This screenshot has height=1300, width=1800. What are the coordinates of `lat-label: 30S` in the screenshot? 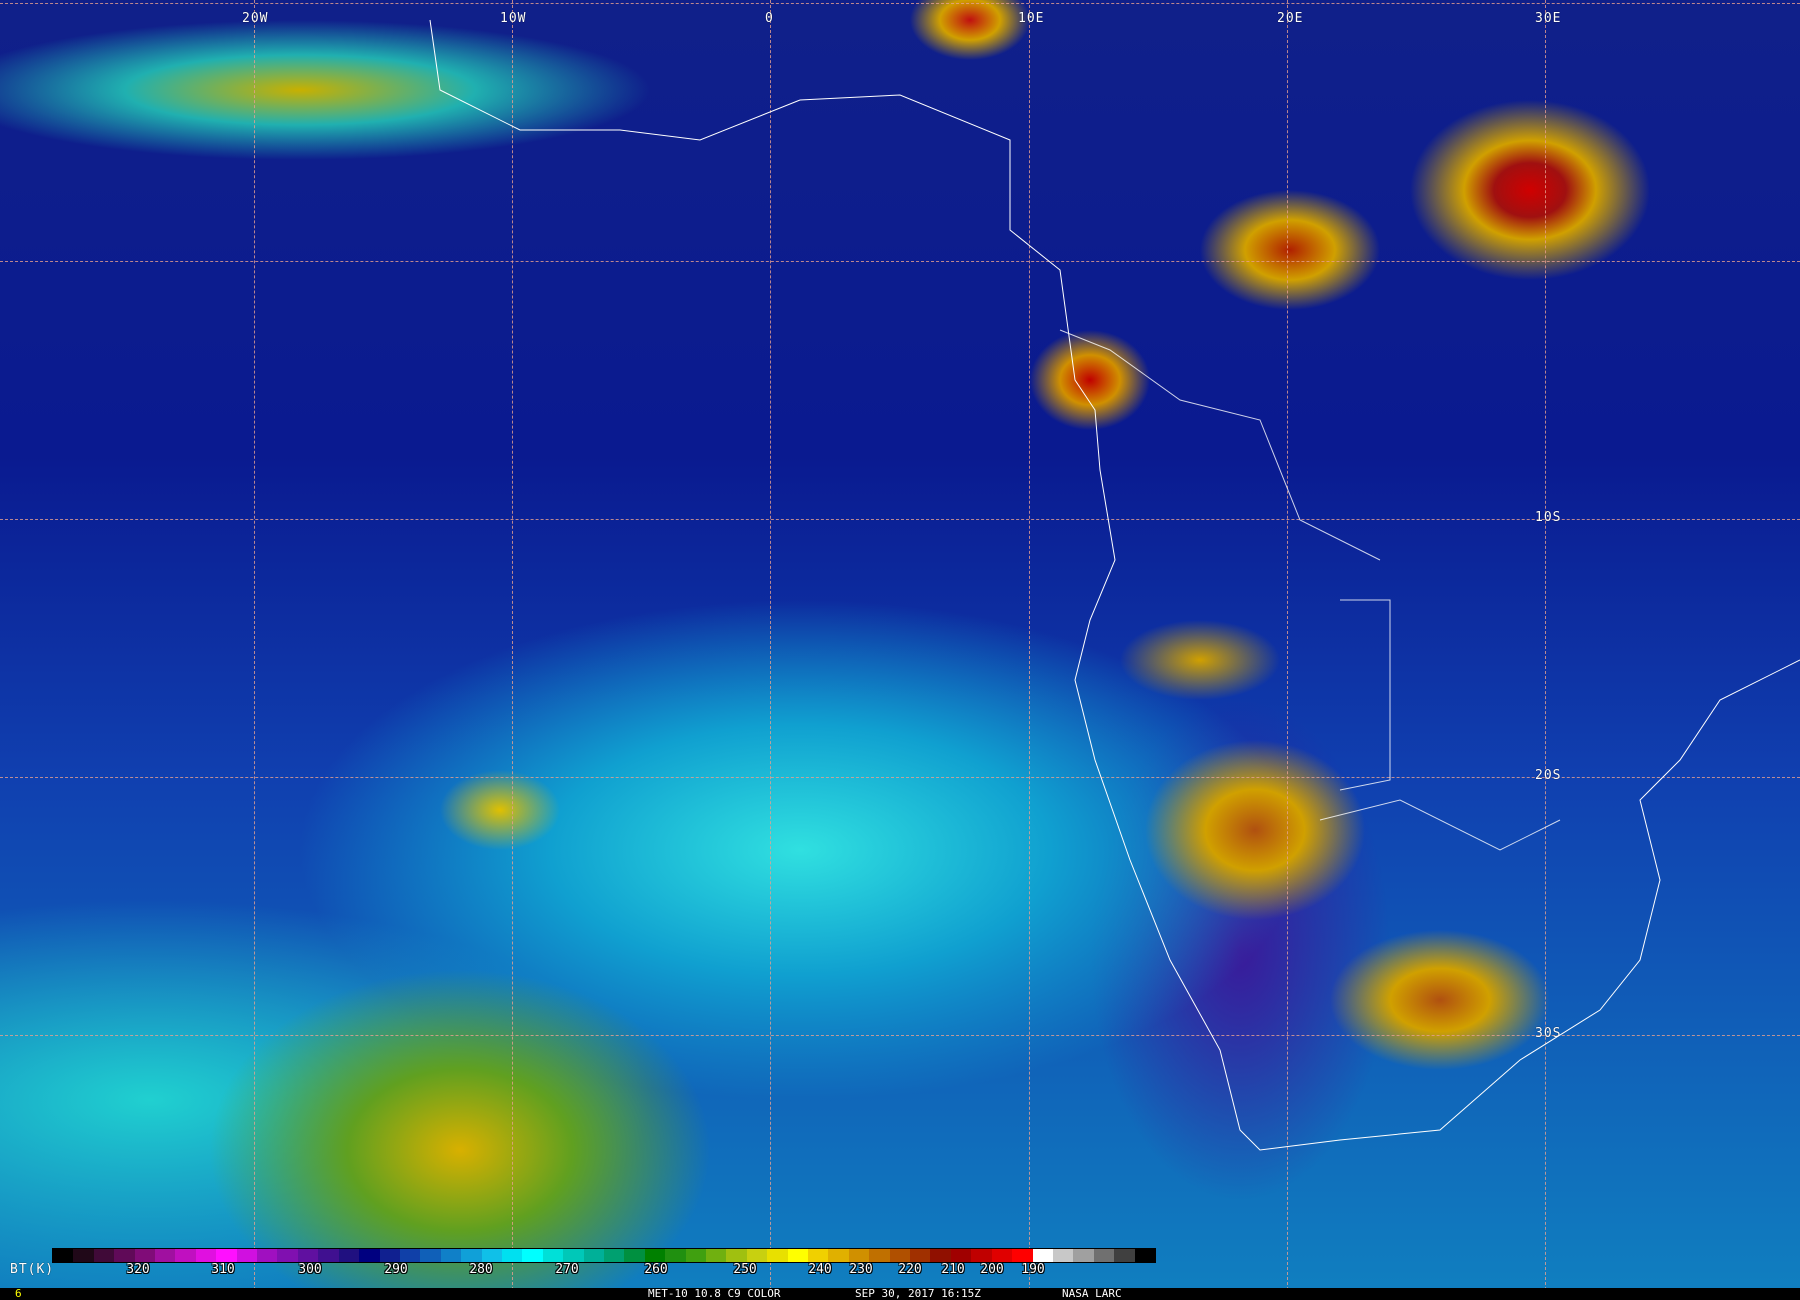 It's located at (1548, 1033).